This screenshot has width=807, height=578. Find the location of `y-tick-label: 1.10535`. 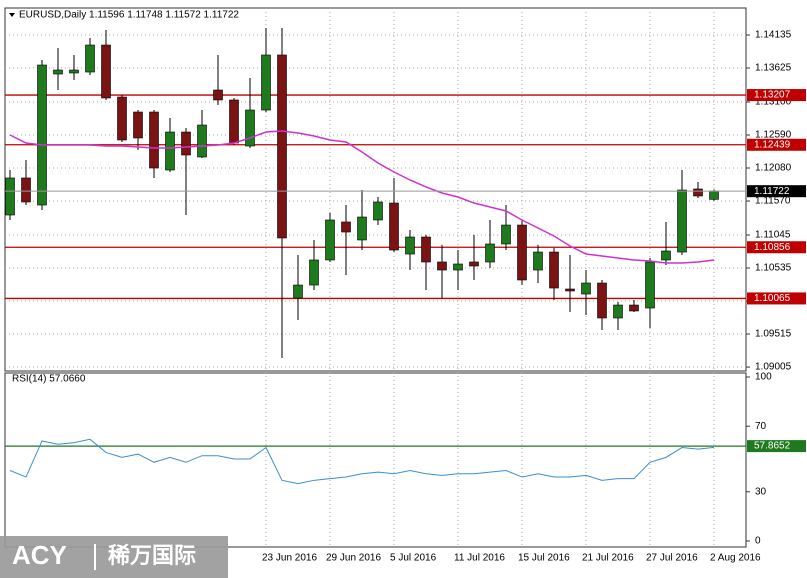

y-tick-label: 1.10535 is located at coordinates (773, 268).